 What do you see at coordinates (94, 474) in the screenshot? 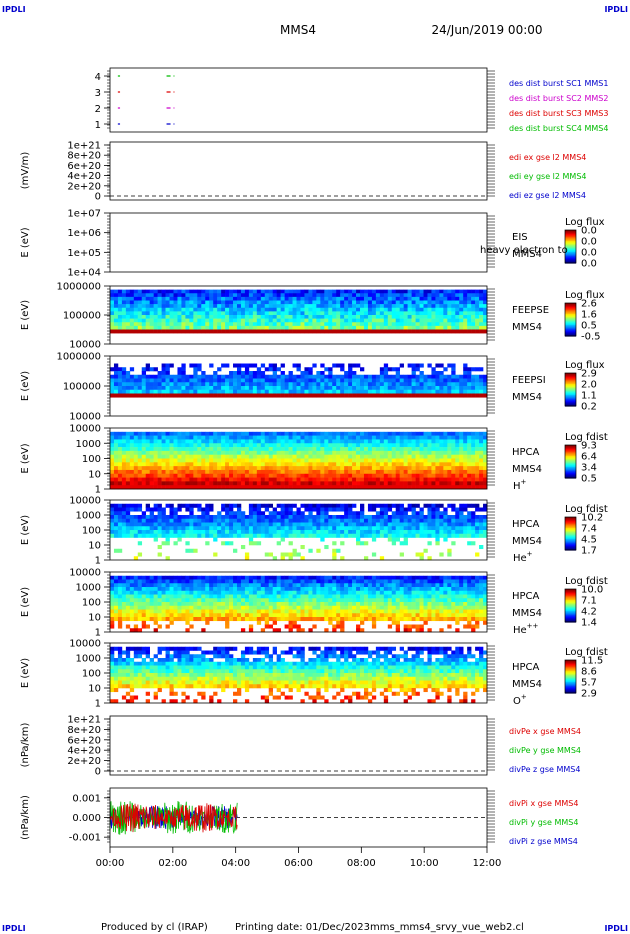
I see `y-tick-label: 10` at bounding box center [94, 474].